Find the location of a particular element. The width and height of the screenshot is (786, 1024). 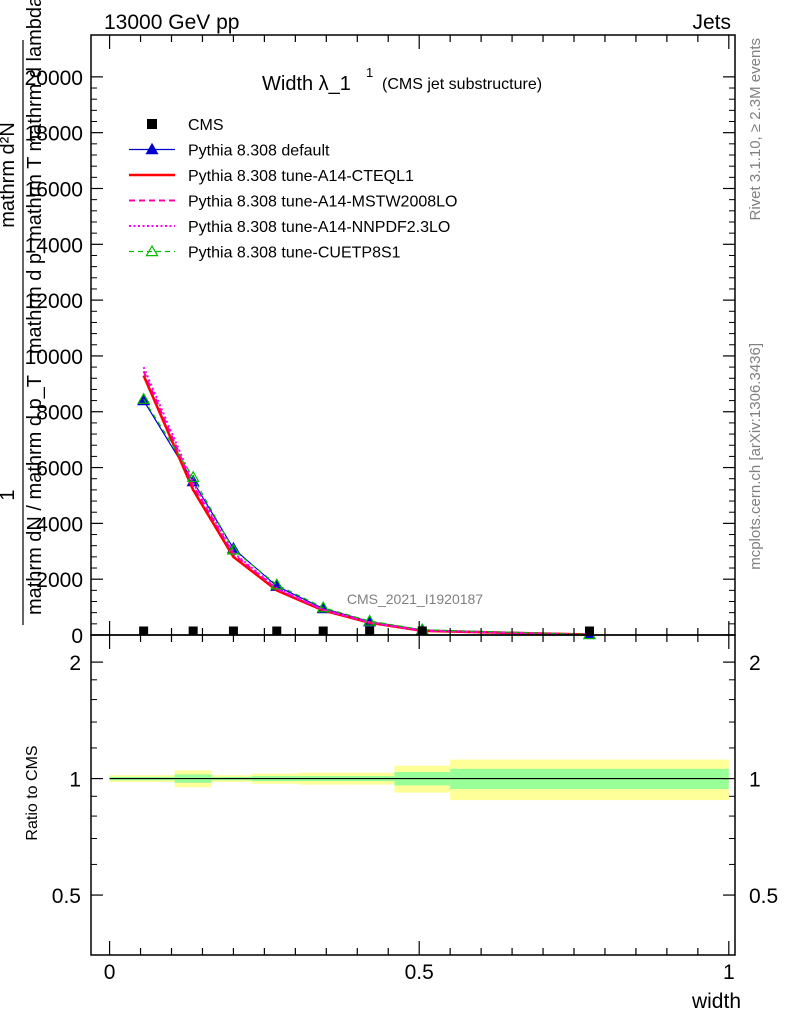

title-main: Width λ_1 is located at coordinates (306, 84).